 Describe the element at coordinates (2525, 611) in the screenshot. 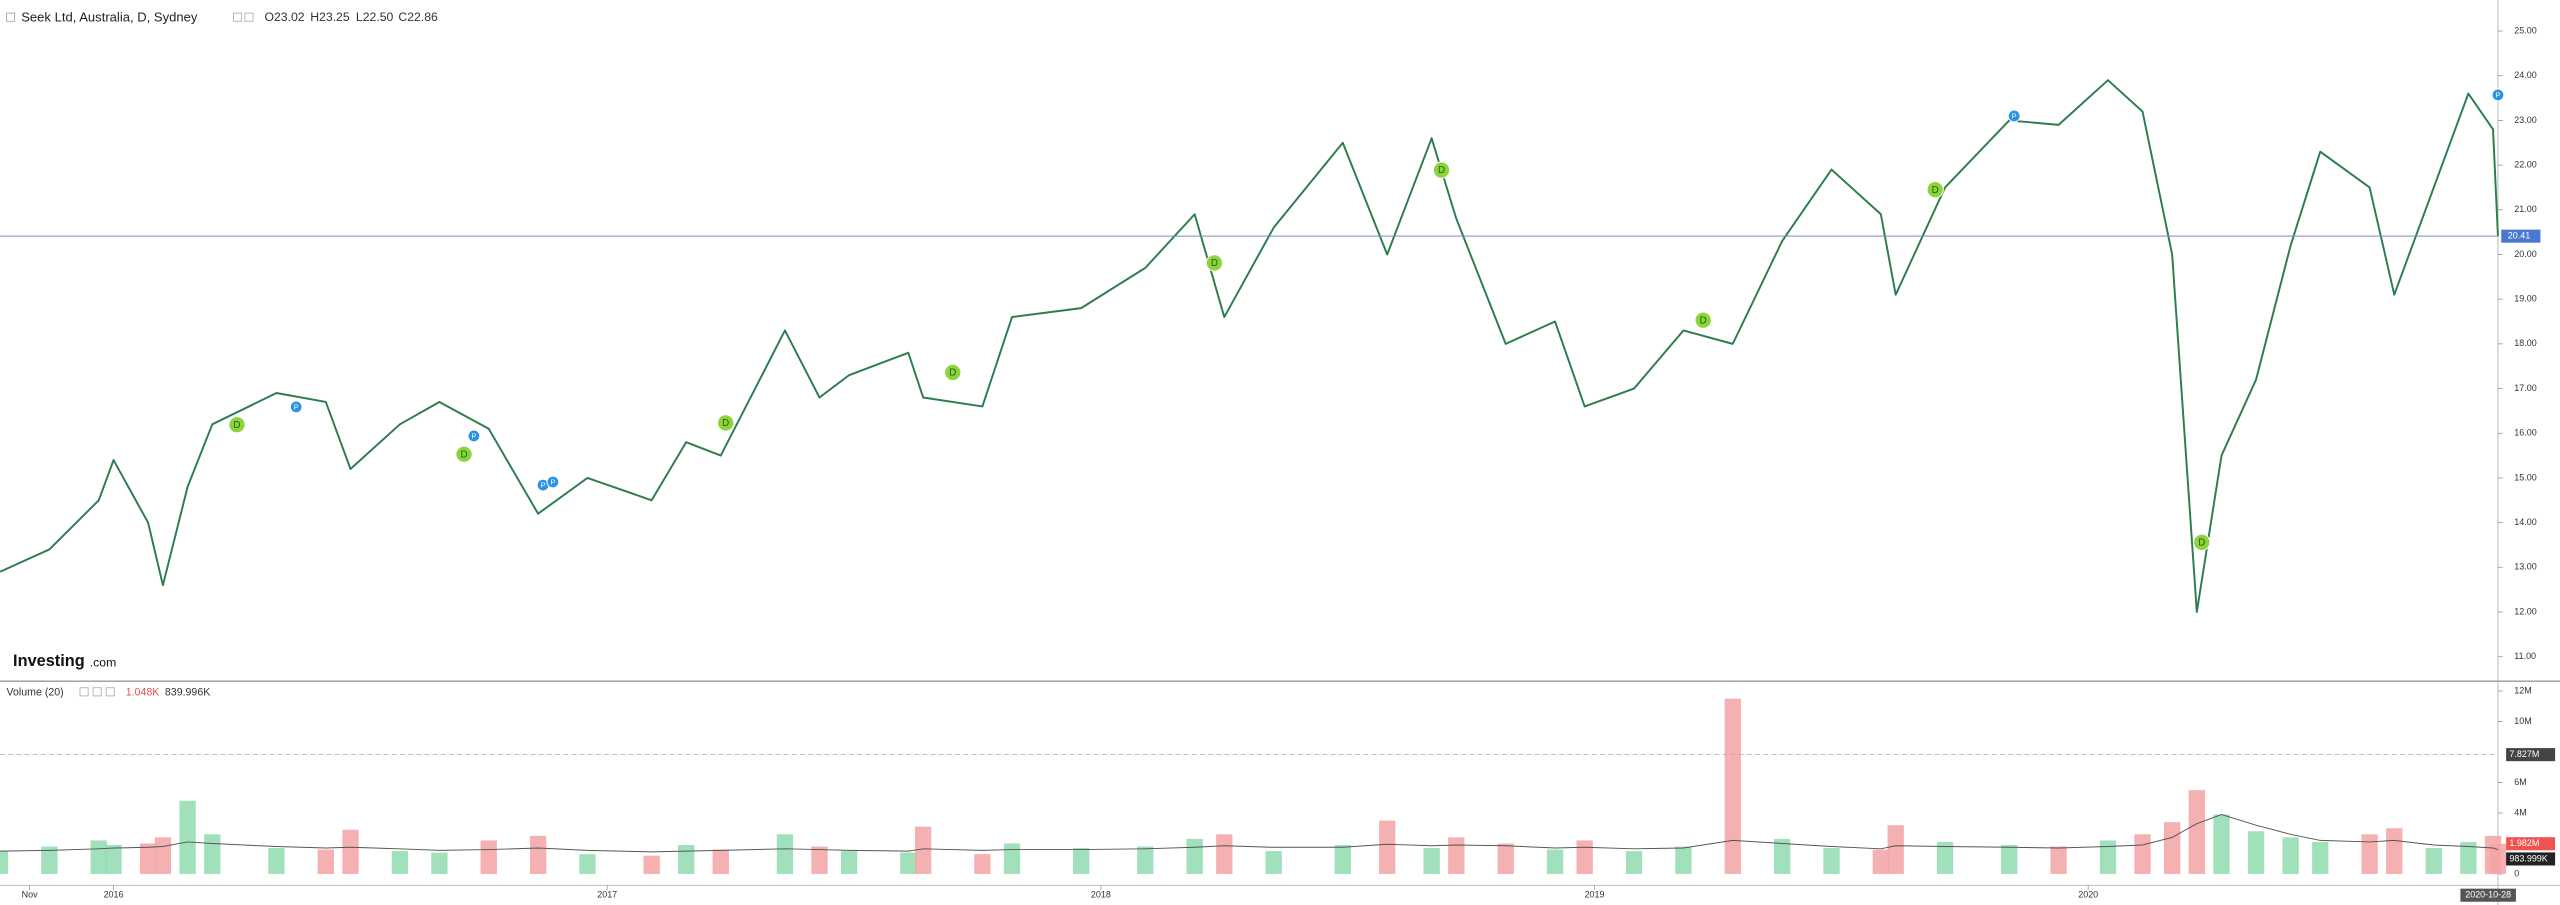

I see `y-tick-label: 12.00` at that location.